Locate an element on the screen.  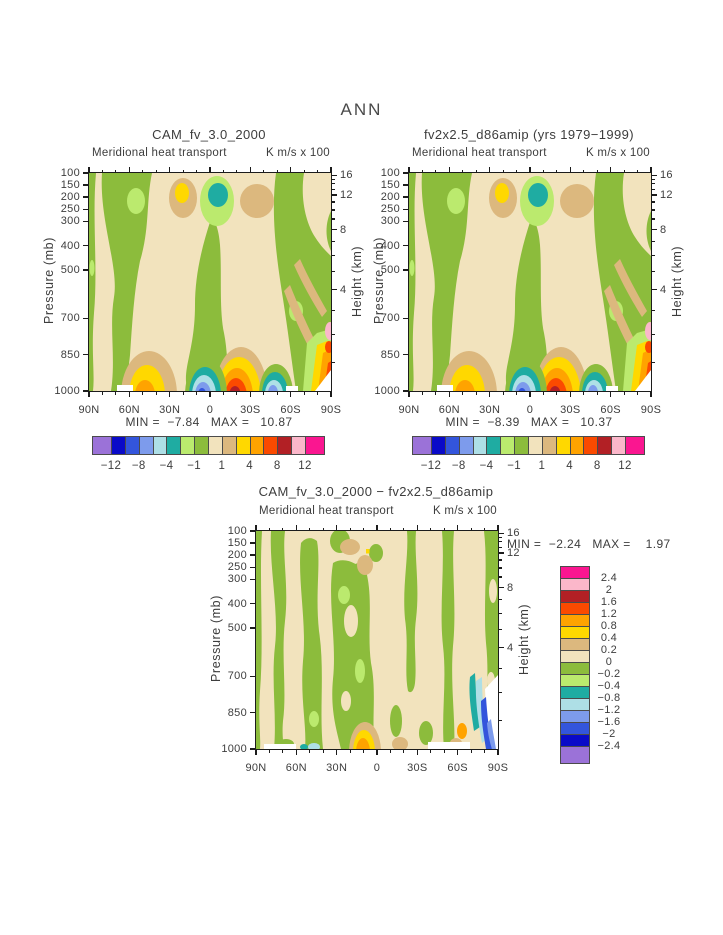
colorbar-label: 0.4 is located at coordinates (609, 638).